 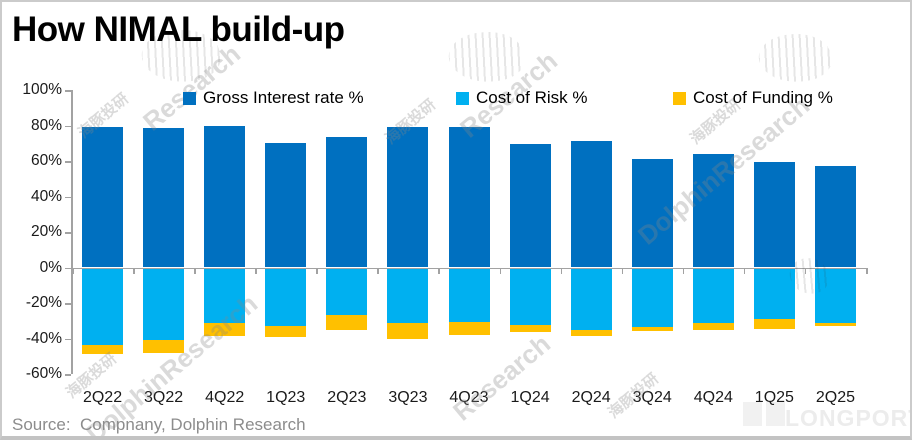 I want to click on legend-swatch-cost-of-funding, so click(x=679, y=98).